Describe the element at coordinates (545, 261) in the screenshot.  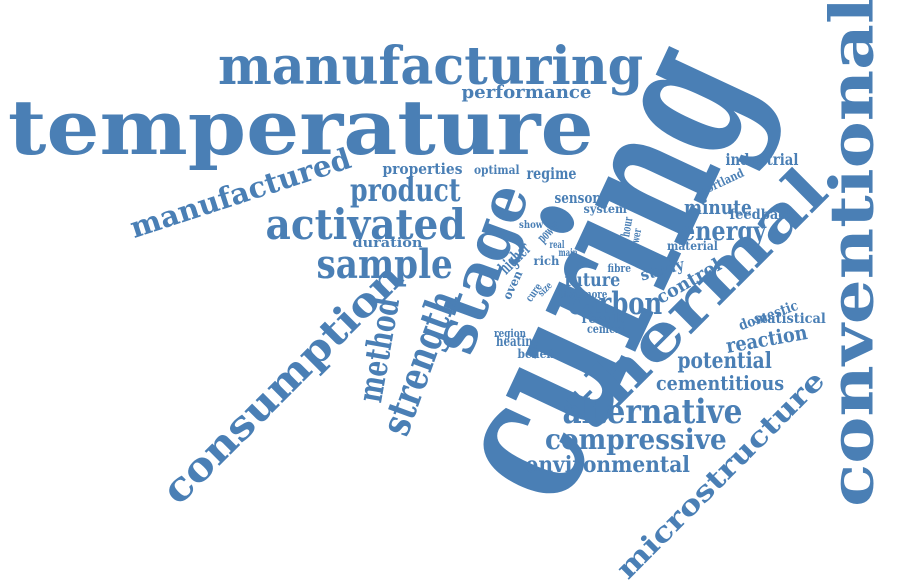
I see `word-rich: rich` at that location.